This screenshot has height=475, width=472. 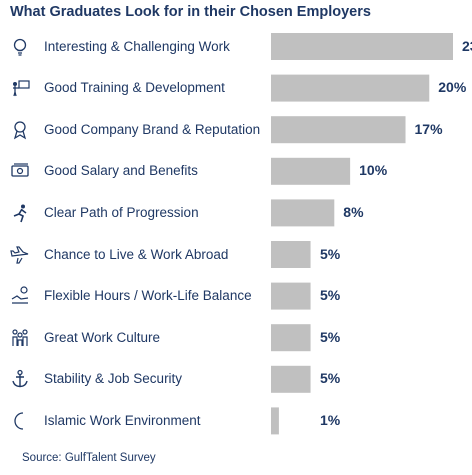 What do you see at coordinates (20, 88) in the screenshot?
I see `trainer-icon` at bounding box center [20, 88].